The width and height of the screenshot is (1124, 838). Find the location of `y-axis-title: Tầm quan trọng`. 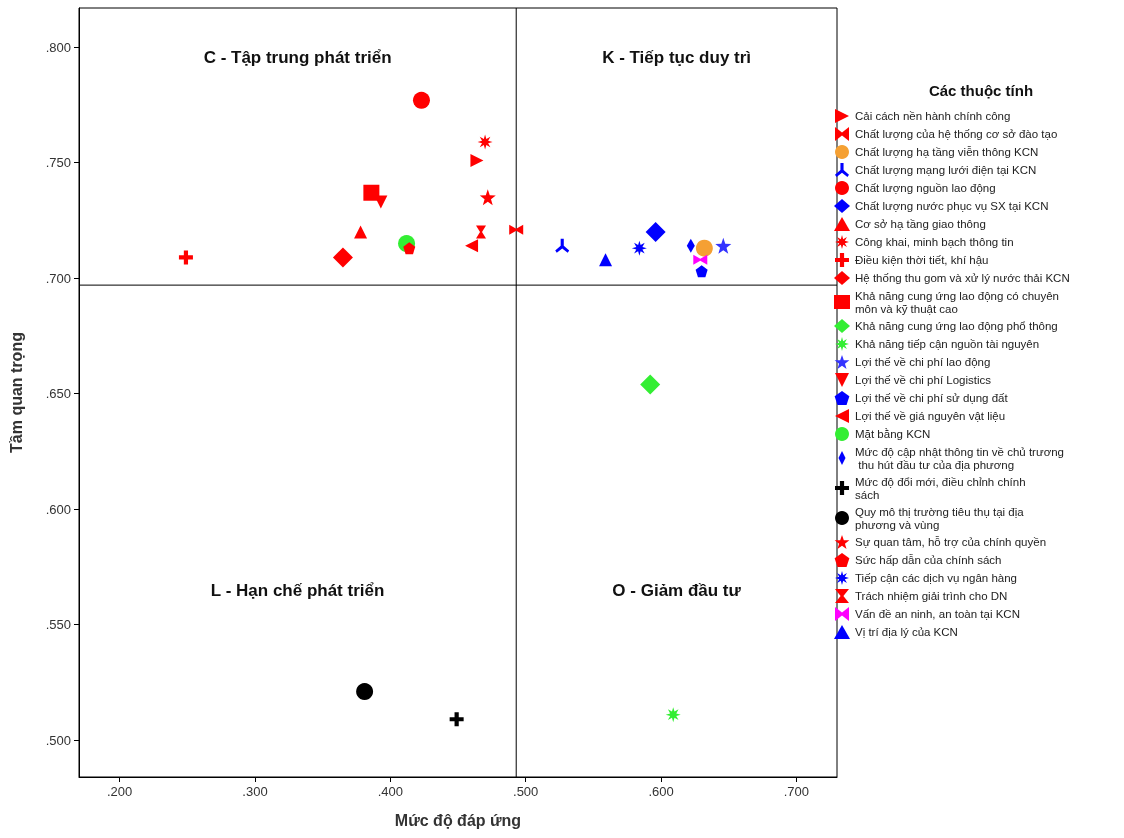

y-axis-title: Tầm quan trọng is located at coordinates (16, 392).